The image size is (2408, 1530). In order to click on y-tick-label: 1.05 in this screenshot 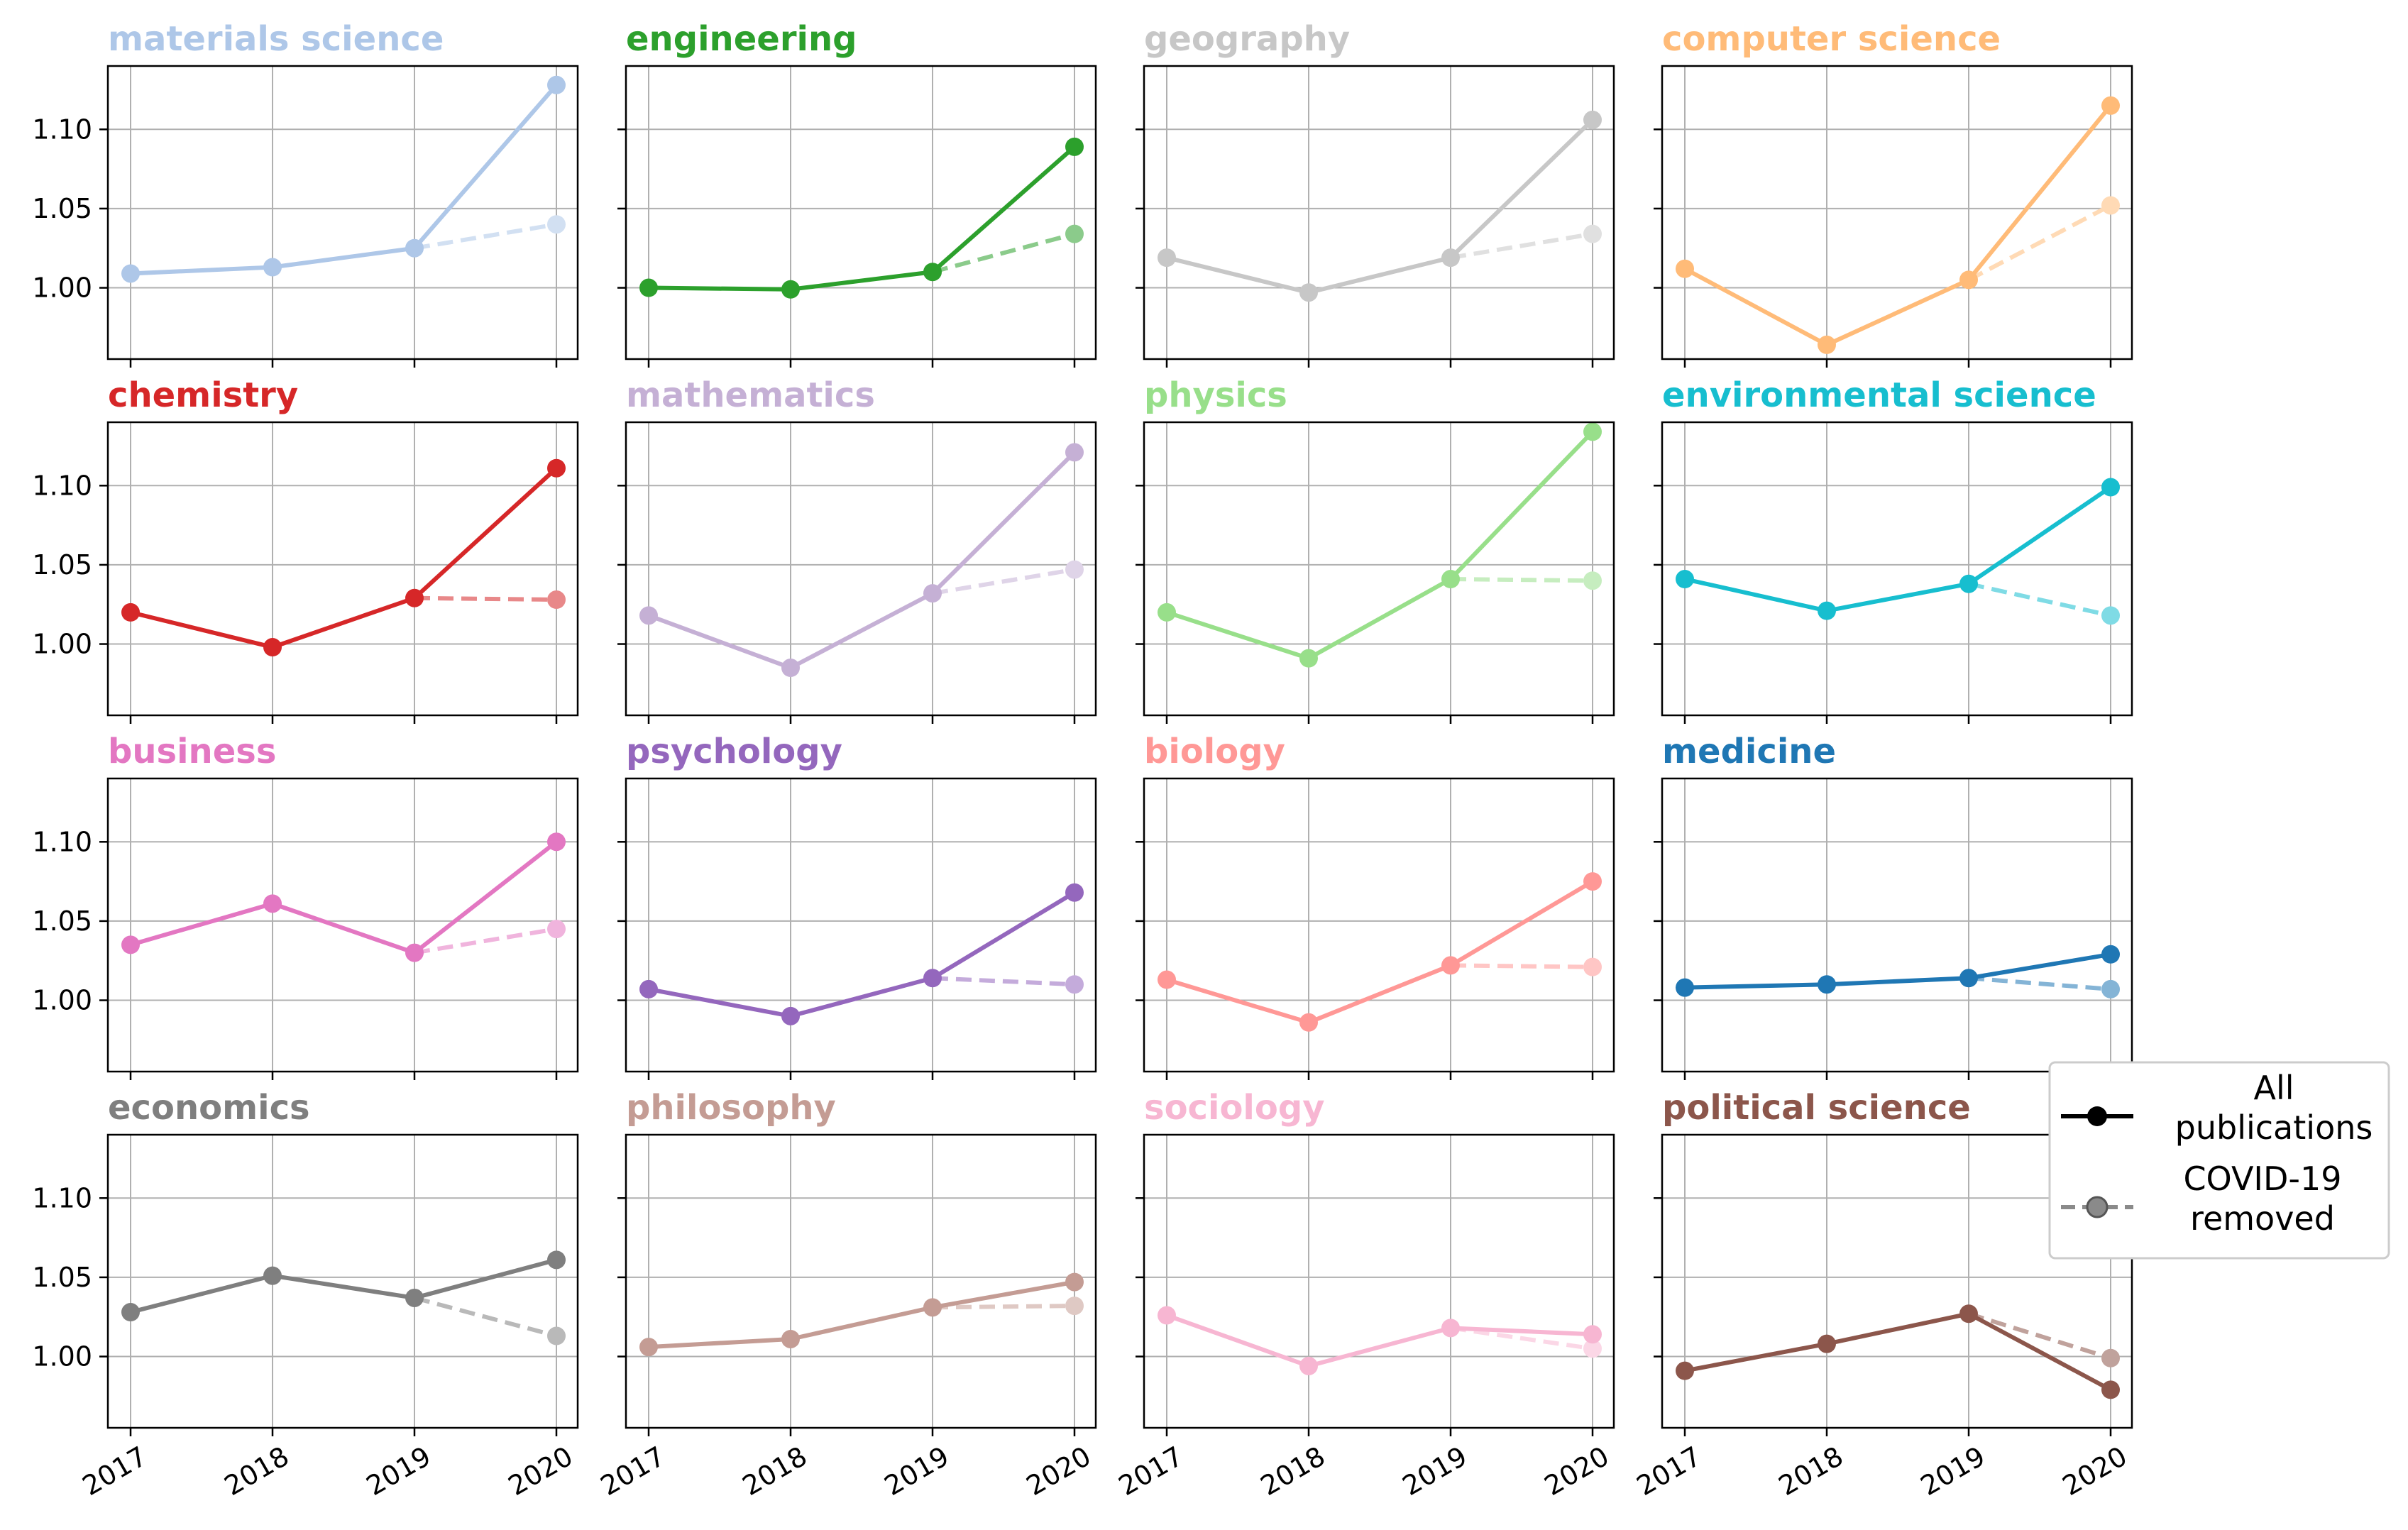, I will do `click(62, 208)`.